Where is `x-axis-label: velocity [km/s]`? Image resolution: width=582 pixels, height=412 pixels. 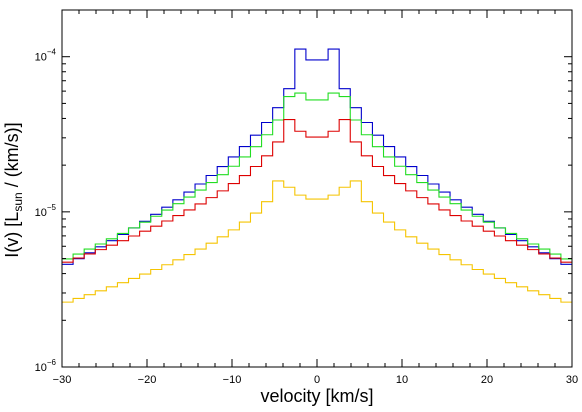 x-axis-label: velocity [km/s] is located at coordinates (316, 396).